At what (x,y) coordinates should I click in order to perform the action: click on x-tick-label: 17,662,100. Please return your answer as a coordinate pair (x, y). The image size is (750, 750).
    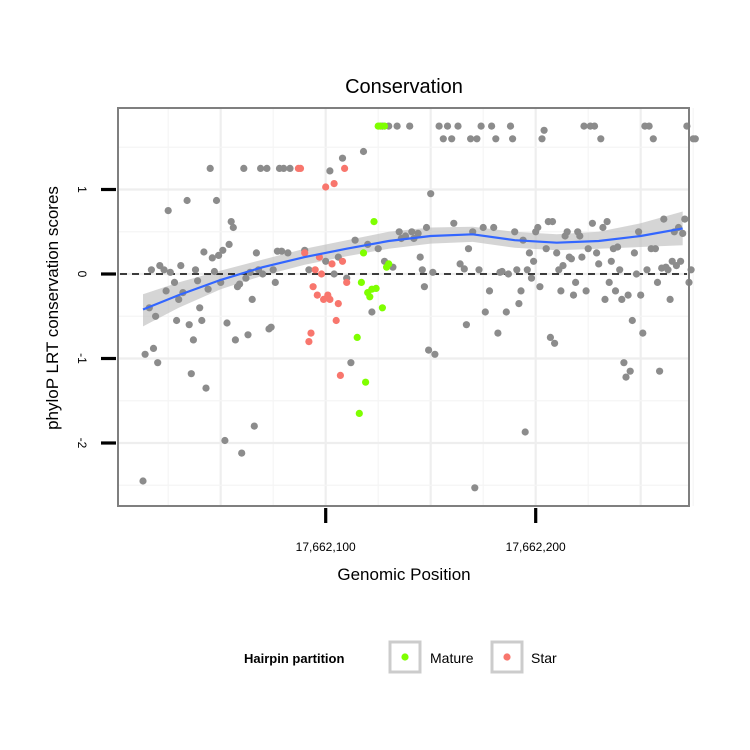
    Looking at the image, I should click on (326, 547).